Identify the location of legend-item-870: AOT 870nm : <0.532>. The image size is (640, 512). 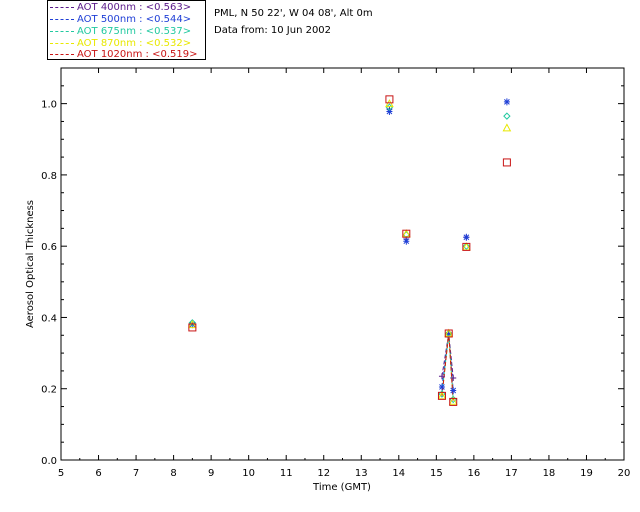
(120, 44).